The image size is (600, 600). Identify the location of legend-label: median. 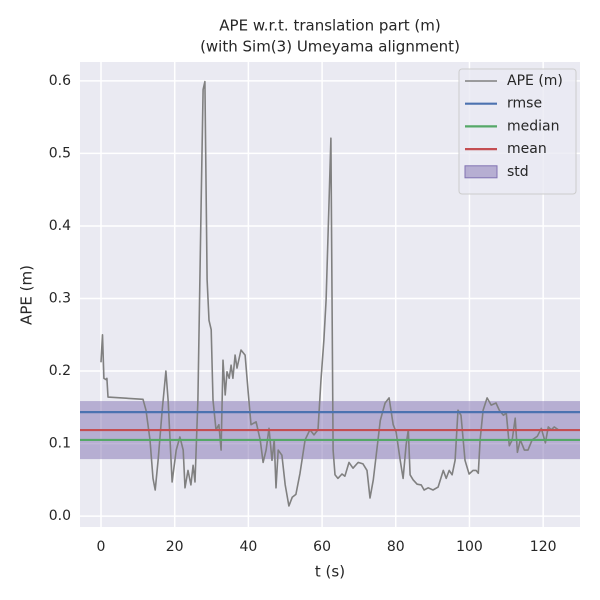
(533, 126).